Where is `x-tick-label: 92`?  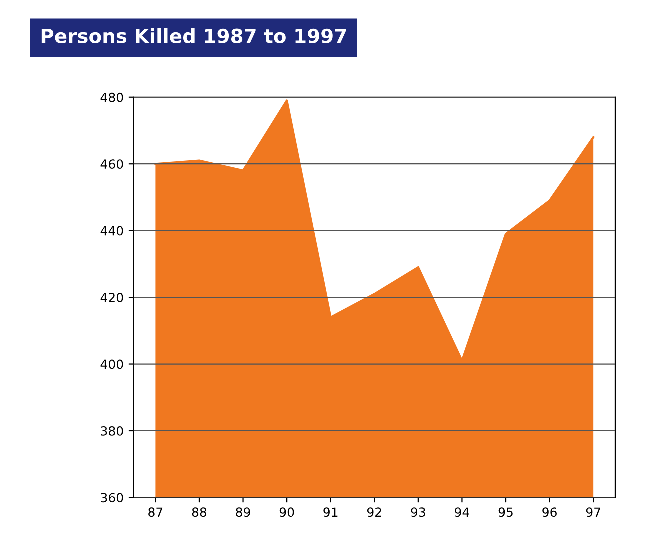
x-tick-label: 92 is located at coordinates (374, 513).